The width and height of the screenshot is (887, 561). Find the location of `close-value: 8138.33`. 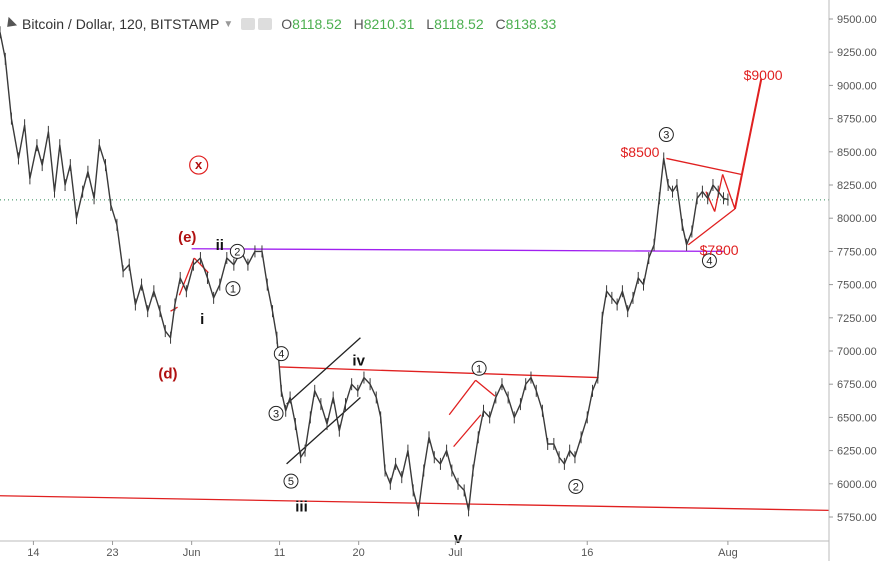

close-value: 8138.33 is located at coordinates (531, 24).